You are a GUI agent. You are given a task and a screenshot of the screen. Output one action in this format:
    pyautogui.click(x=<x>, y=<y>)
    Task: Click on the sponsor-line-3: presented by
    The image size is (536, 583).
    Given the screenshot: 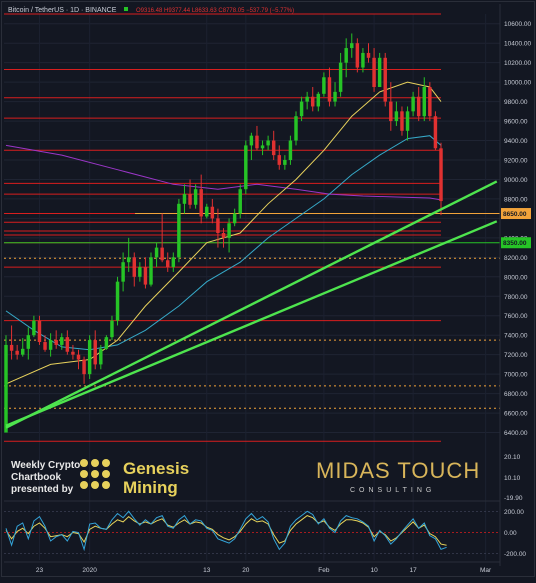 What is the action you would take?
    pyautogui.click(x=42, y=489)
    